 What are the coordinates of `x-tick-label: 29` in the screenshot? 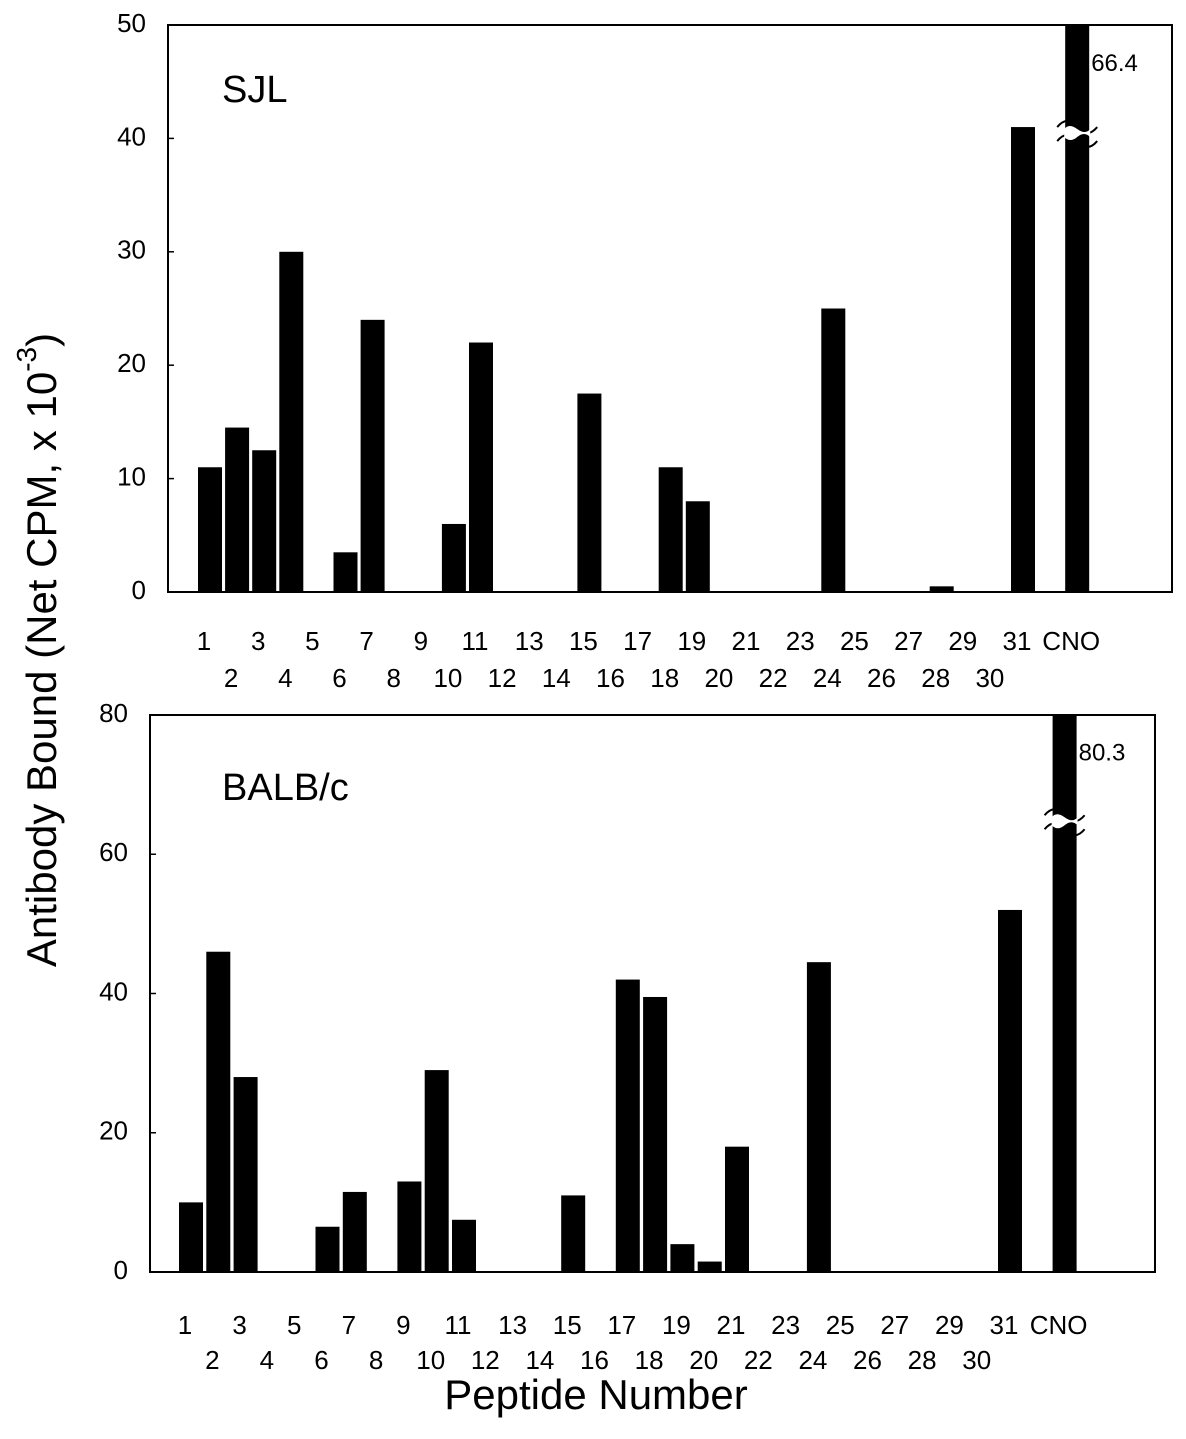 It's located at (949, 1325).